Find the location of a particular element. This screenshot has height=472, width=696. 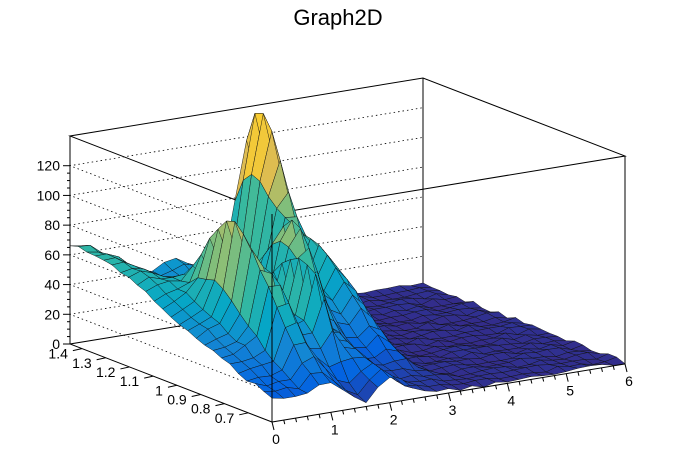

y-tick-label: 1.3 is located at coordinates (82, 363).